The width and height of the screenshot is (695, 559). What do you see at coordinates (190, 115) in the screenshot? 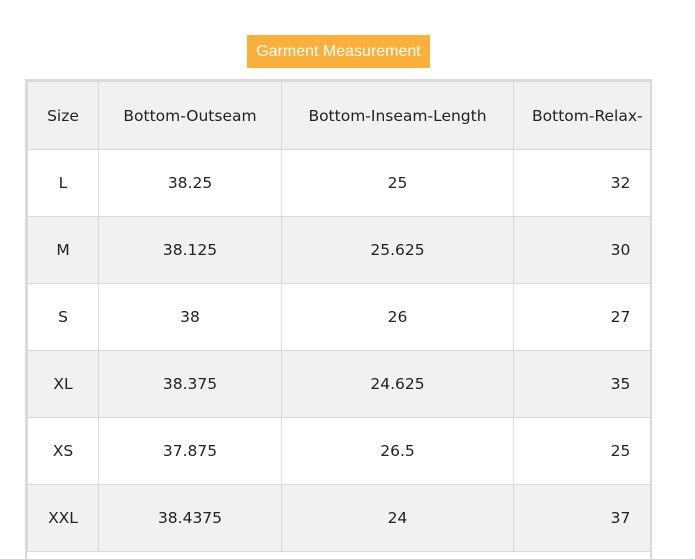
I see `header-bottom-outseam: Bottom-Outseam` at bounding box center [190, 115].